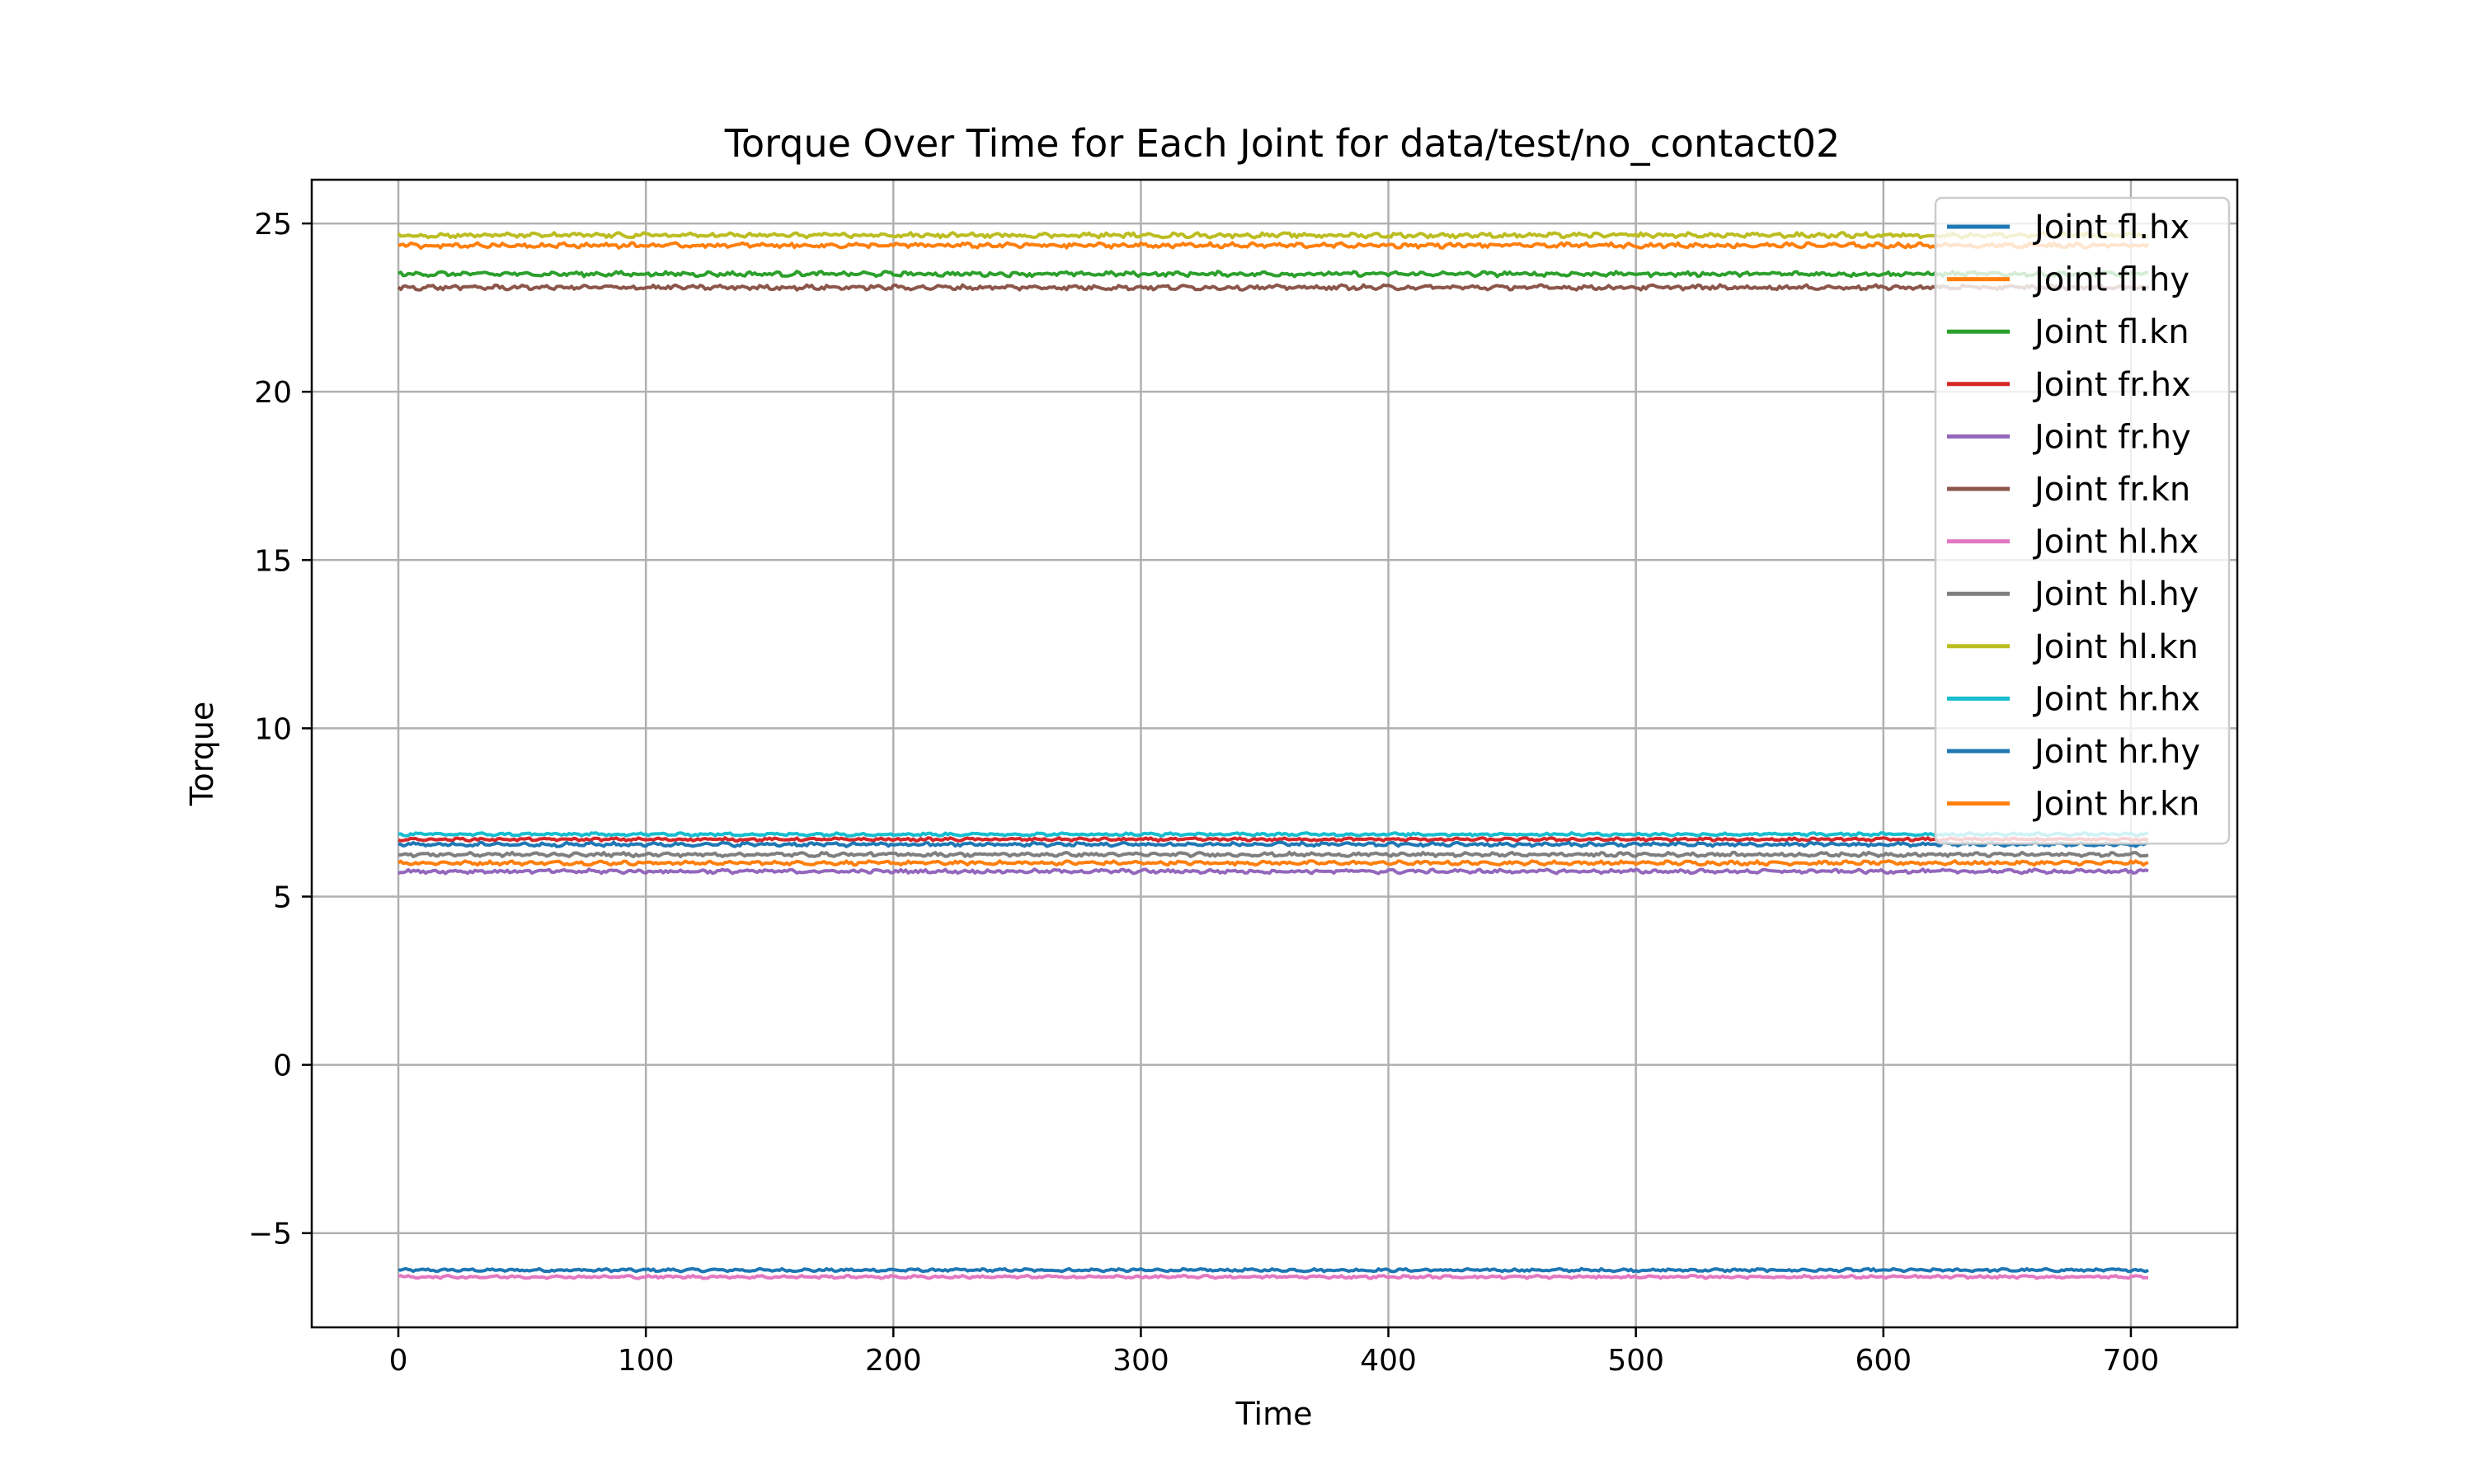  What do you see at coordinates (2116, 805) in the screenshot?
I see `legend-label: Joint hr.kn` at bounding box center [2116, 805].